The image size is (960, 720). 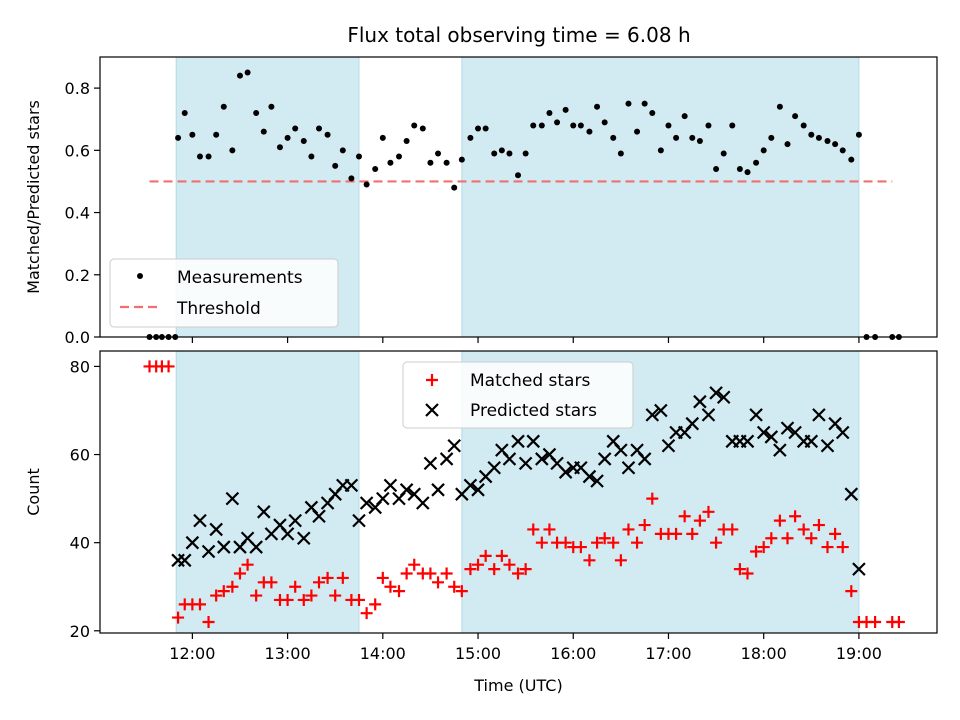 I want to click on legend-label-measurements: Measurements, so click(x=240, y=278).